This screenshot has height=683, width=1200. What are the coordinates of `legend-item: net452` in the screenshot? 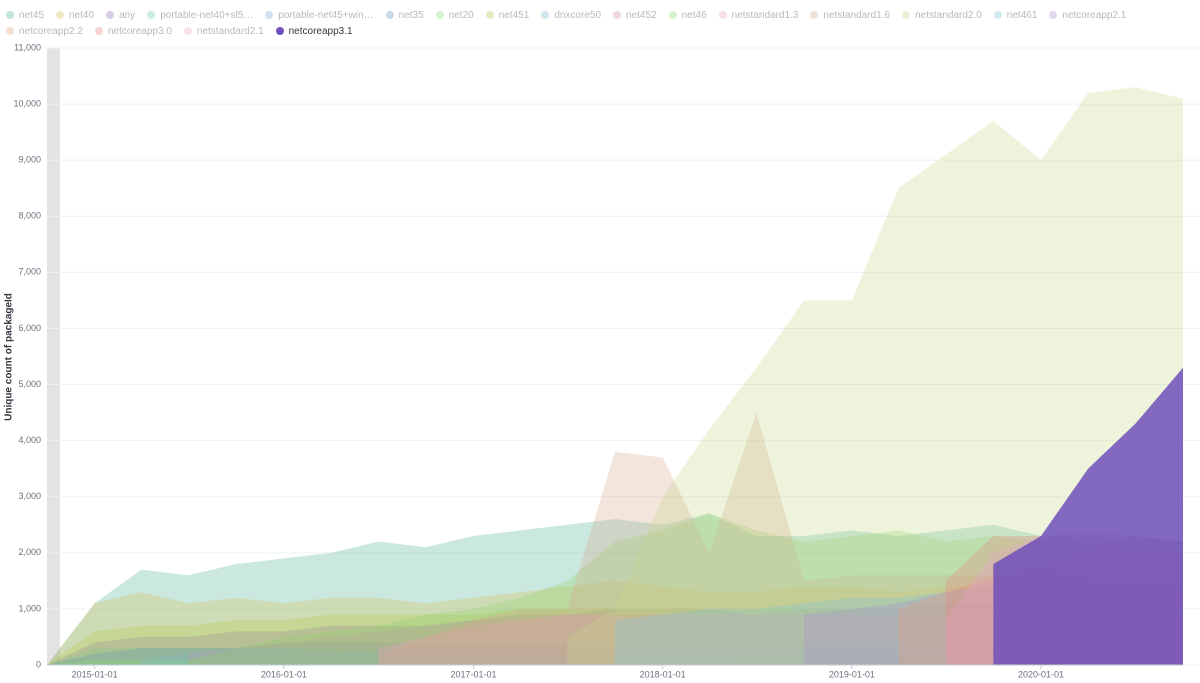 It's located at (635, 15).